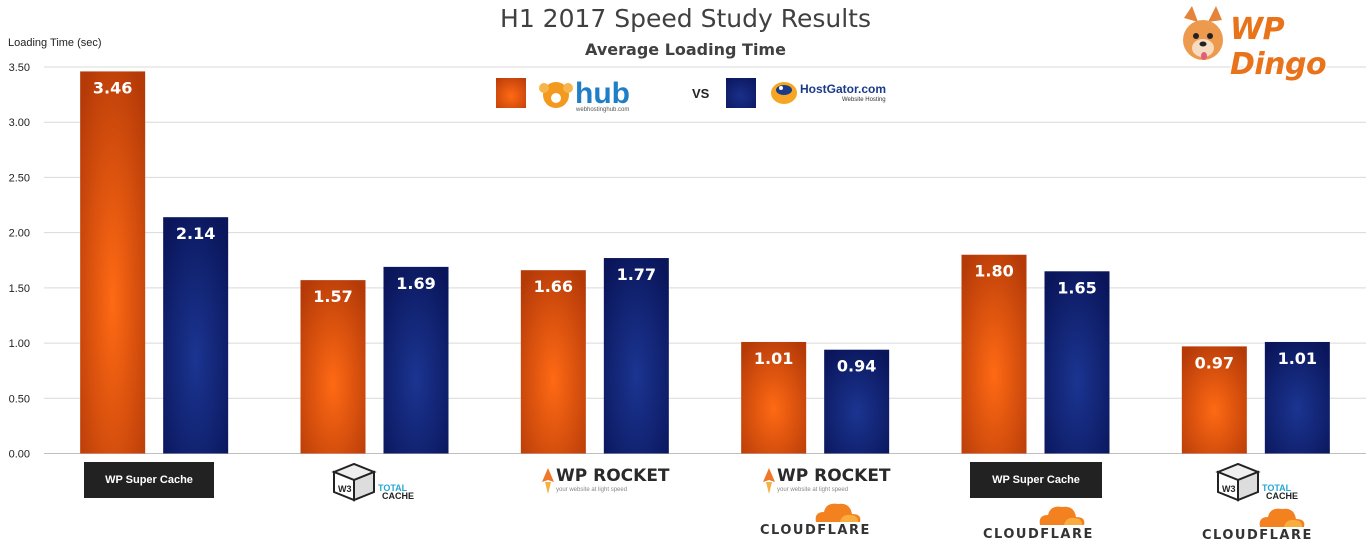  Describe the element at coordinates (393, 488) in the screenshot. I see `plugin-w3-total-label: TOTAL` at that location.